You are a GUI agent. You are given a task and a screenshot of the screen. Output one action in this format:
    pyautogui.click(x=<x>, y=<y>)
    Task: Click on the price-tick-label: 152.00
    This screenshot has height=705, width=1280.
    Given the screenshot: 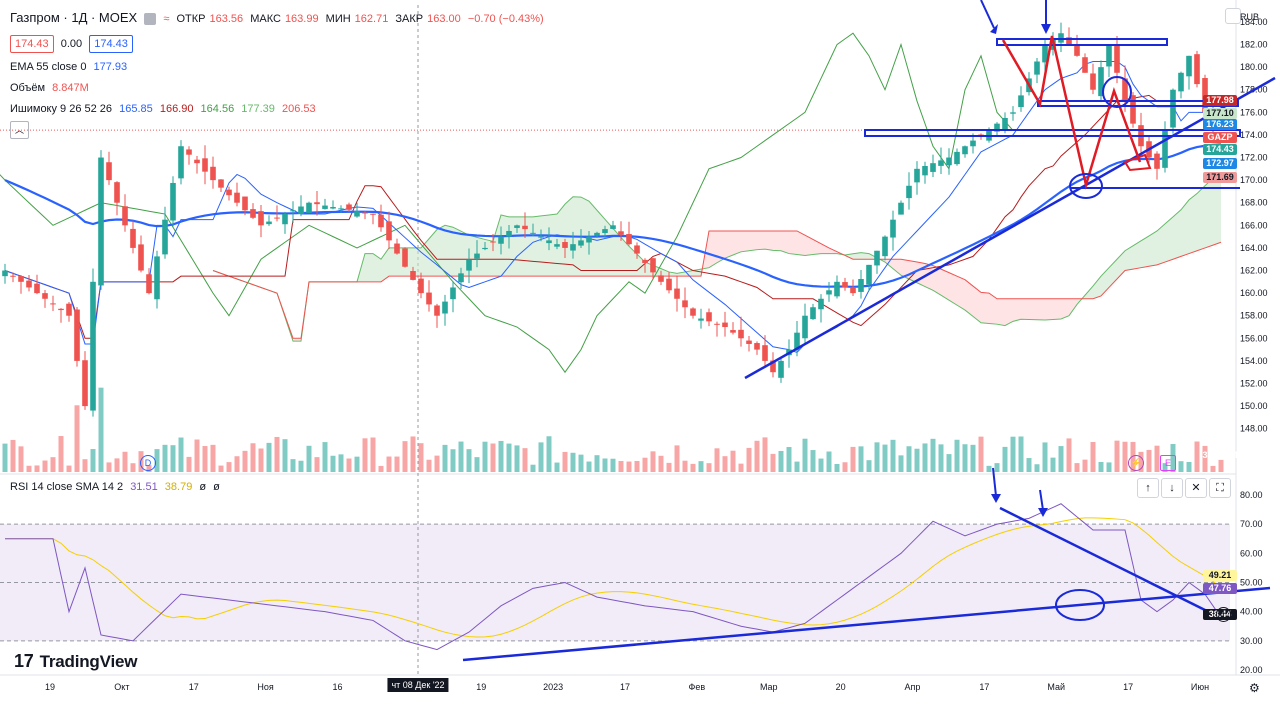 What is the action you would take?
    pyautogui.click(x=1254, y=384)
    